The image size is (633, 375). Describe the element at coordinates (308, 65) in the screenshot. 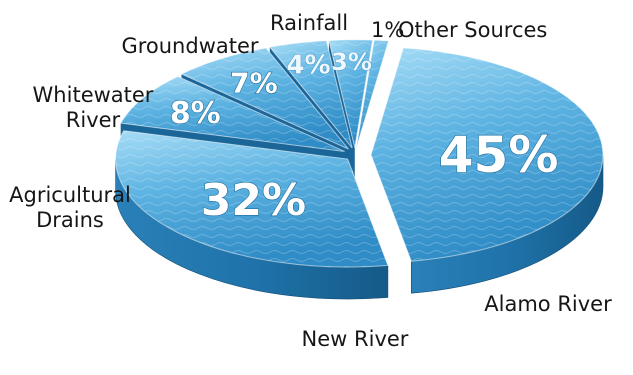

I see `value-label-groundwater: 4%` at that location.